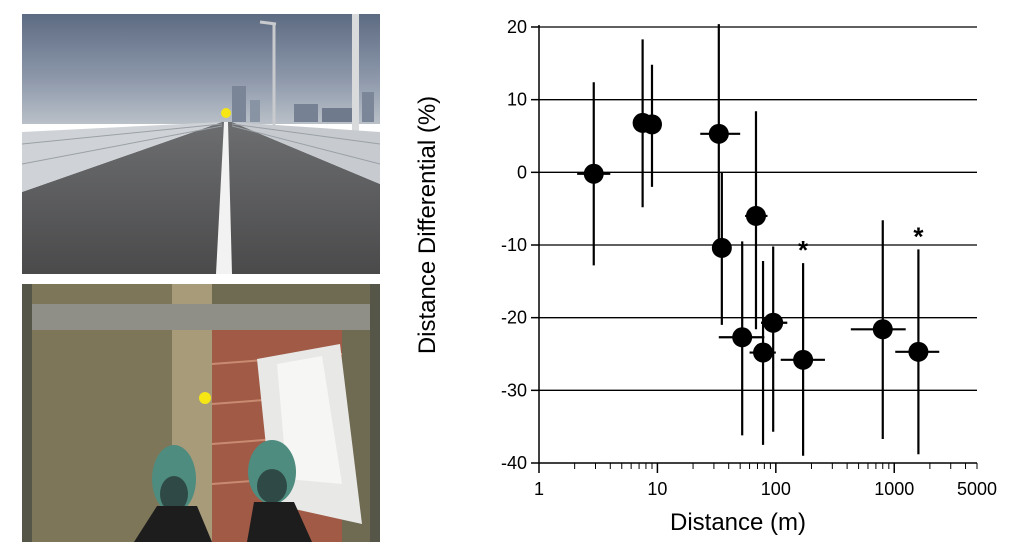 The width and height of the screenshot is (1024, 555). What do you see at coordinates (306, 153) in the screenshot?
I see `right-railing` at bounding box center [306, 153].